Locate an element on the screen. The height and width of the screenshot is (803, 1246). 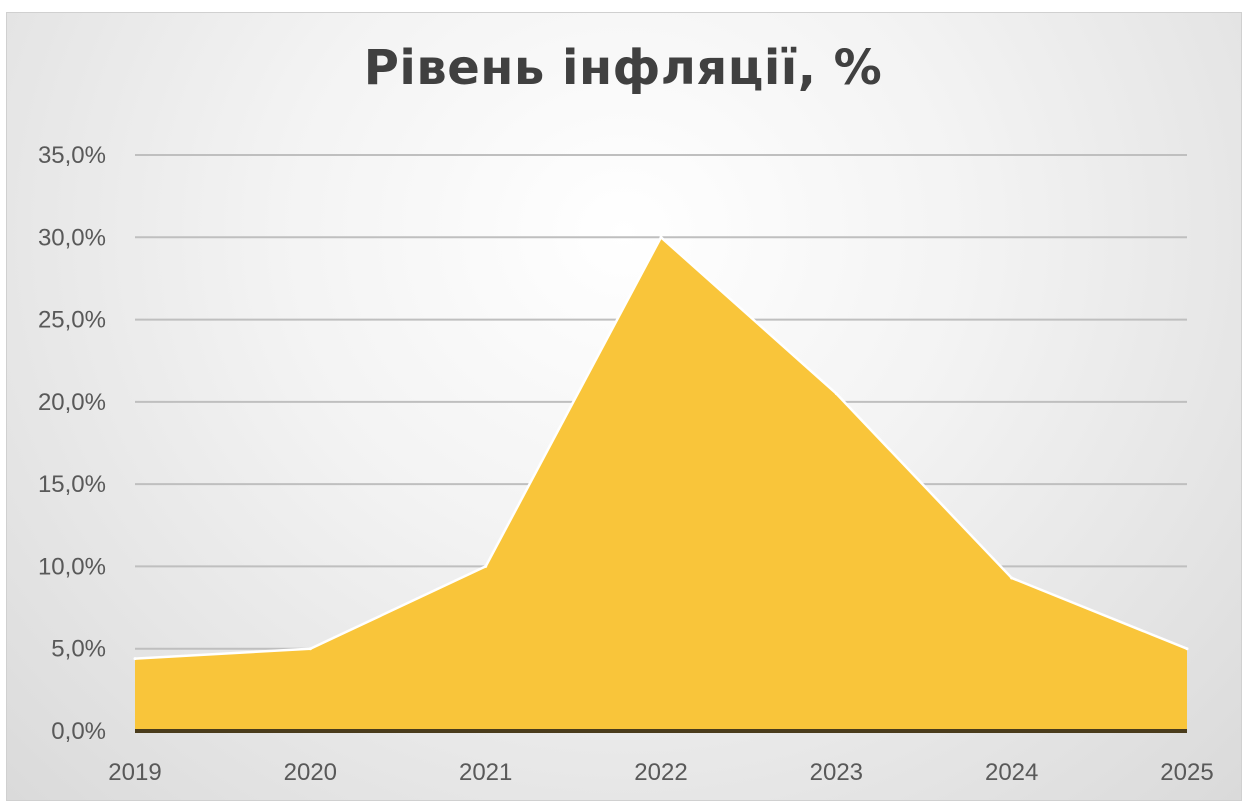
x-tick-label: 2025 is located at coordinates (1186, 772).